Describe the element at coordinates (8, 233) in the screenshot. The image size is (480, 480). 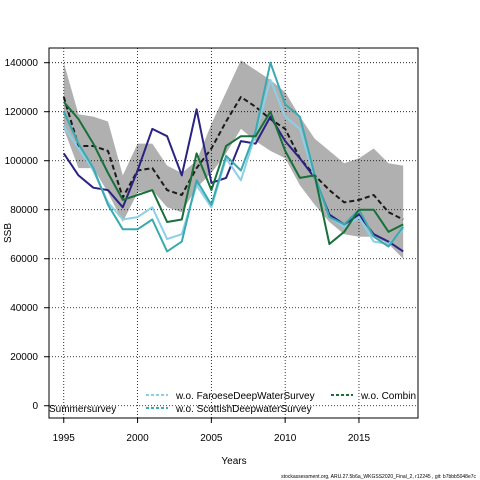
I see `y-axis-title: SSB` at that location.